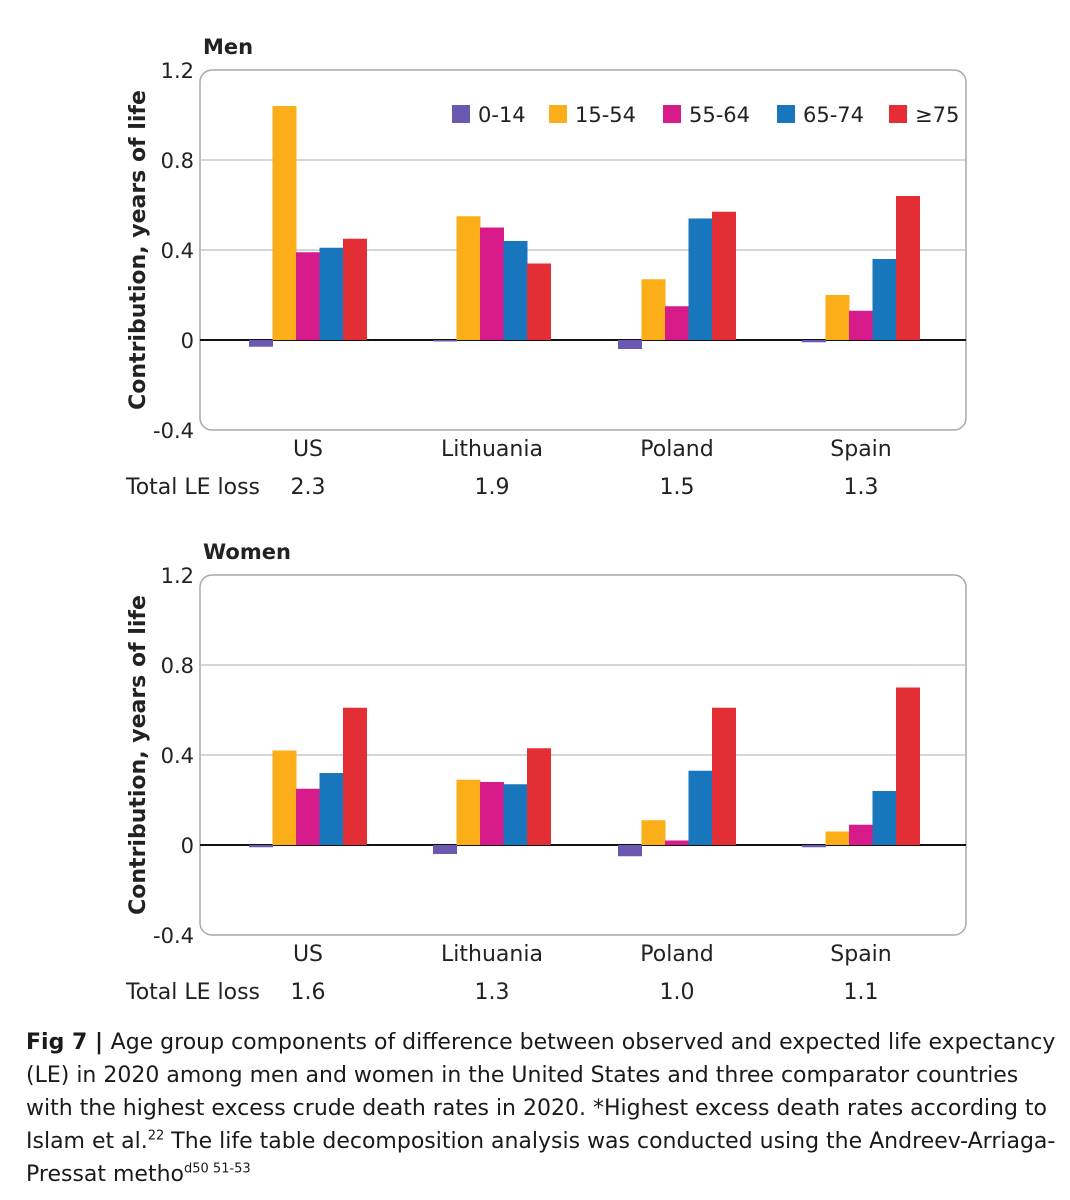  I want to click on women-bar-us-75plus, so click(355, 776).